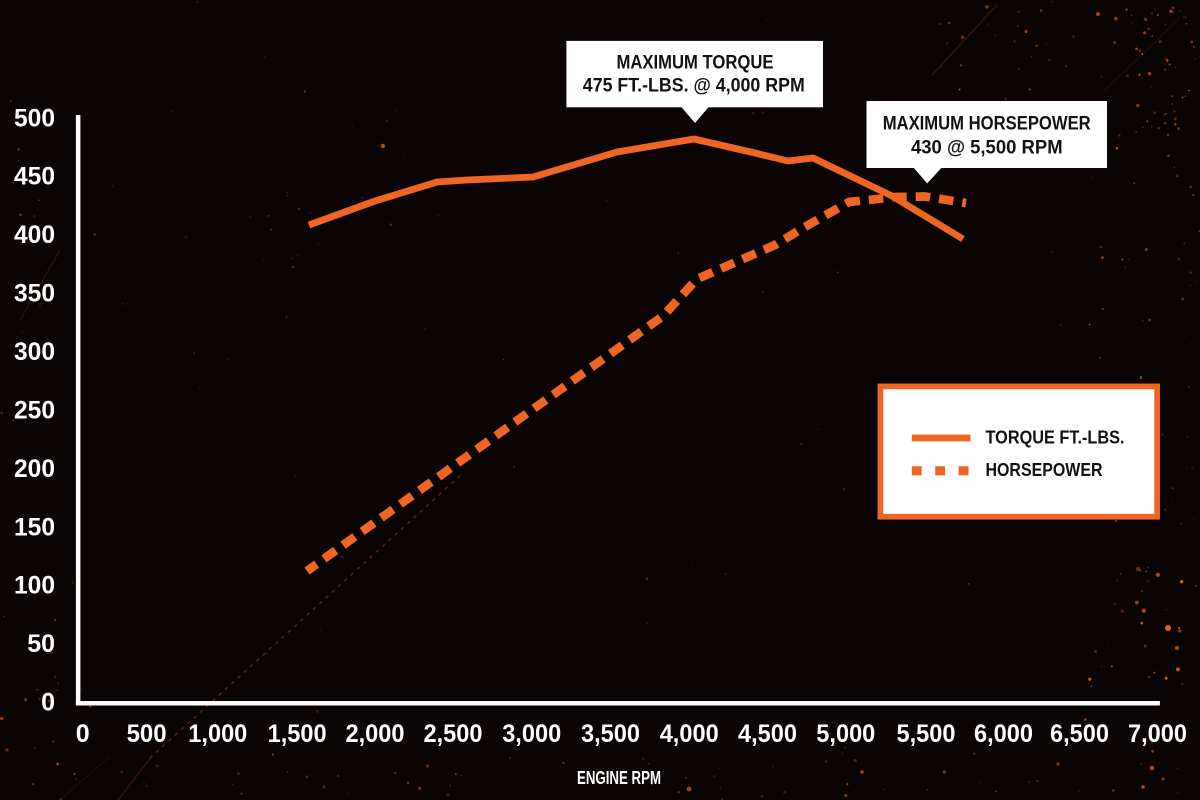 This screenshot has width=1200, height=800. Describe the element at coordinates (531, 734) in the screenshot. I see `svg-text: 3,000` at that location.